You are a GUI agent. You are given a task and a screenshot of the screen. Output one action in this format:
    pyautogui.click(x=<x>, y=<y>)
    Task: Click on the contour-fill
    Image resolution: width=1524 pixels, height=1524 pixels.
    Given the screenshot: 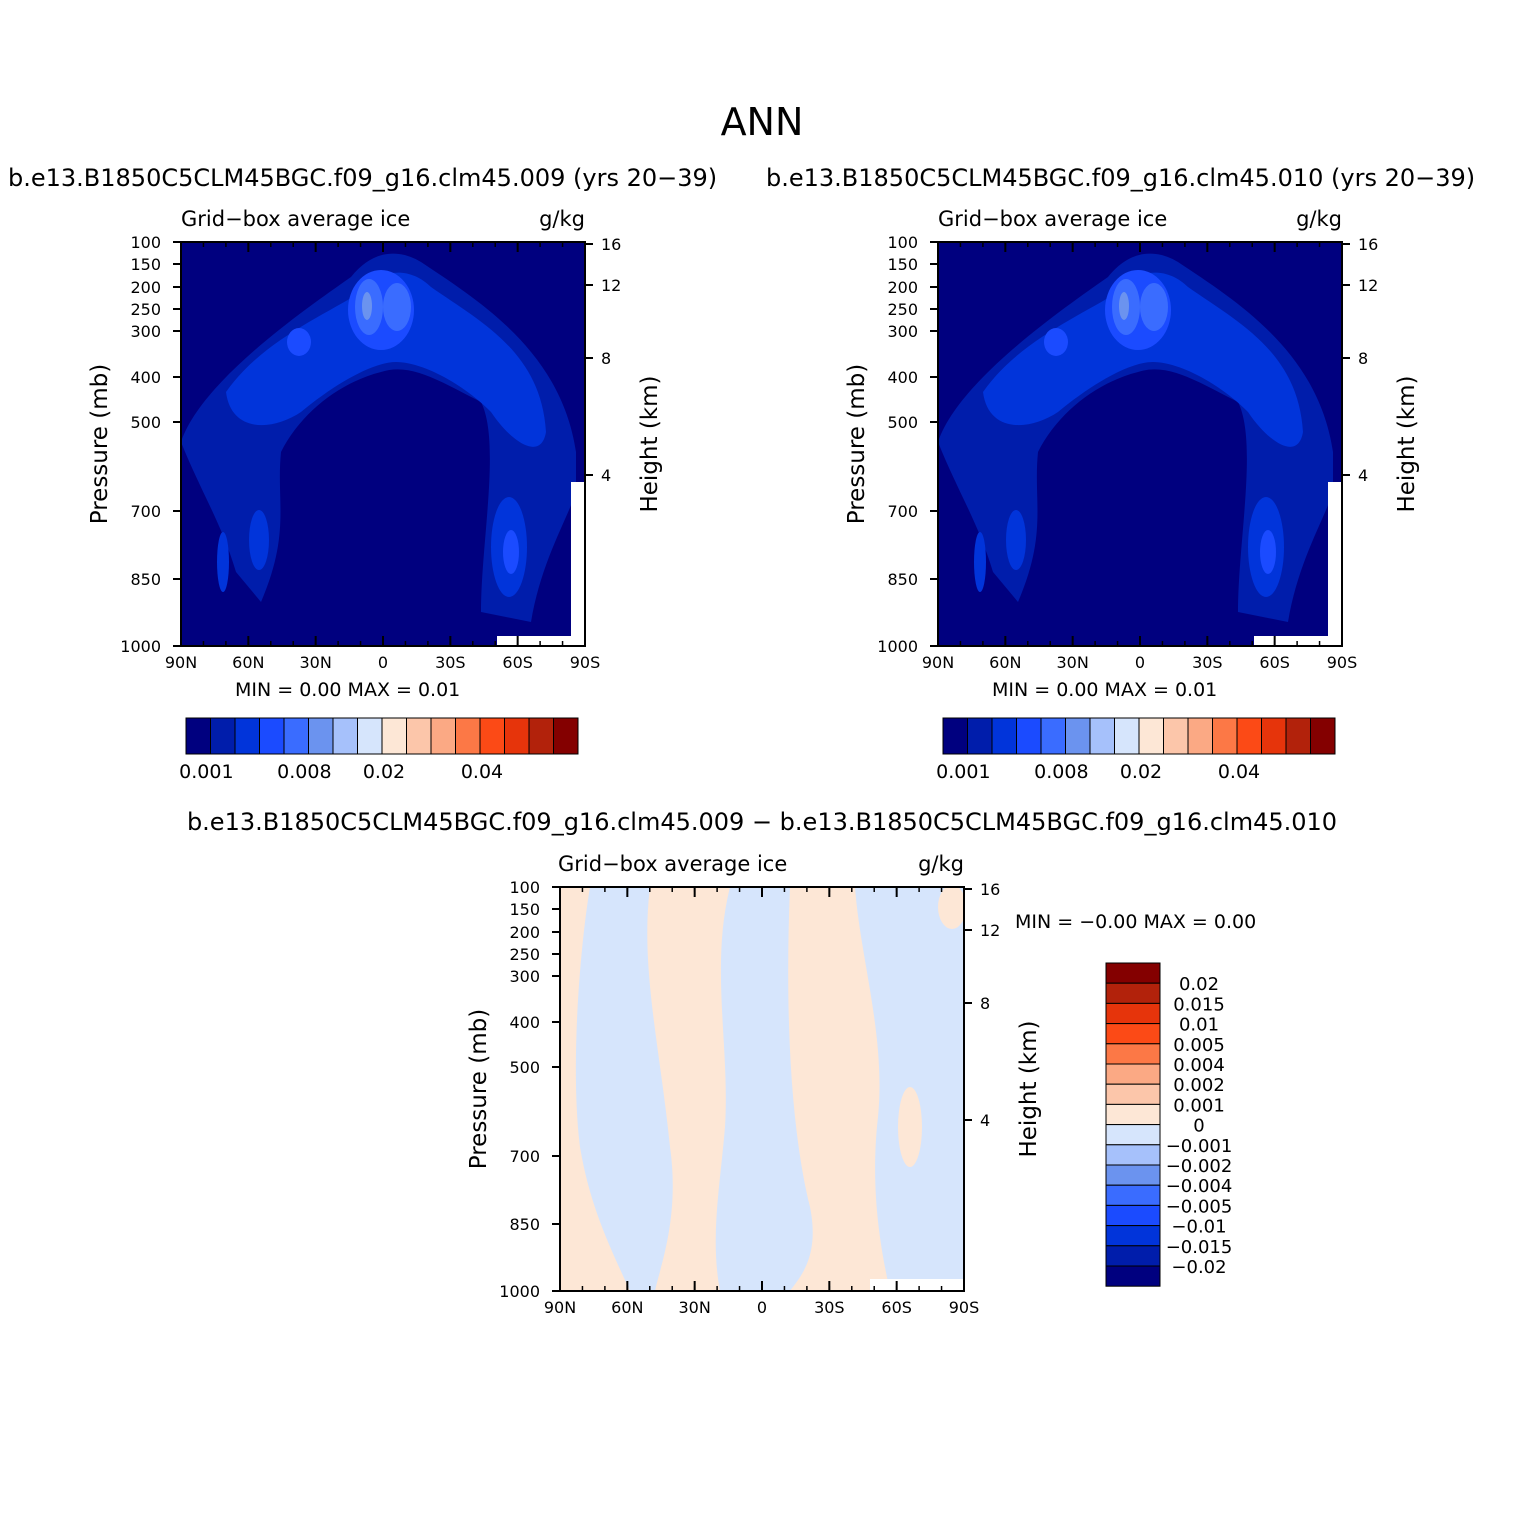 What is the action you would take?
    pyautogui.click(x=383, y=444)
    